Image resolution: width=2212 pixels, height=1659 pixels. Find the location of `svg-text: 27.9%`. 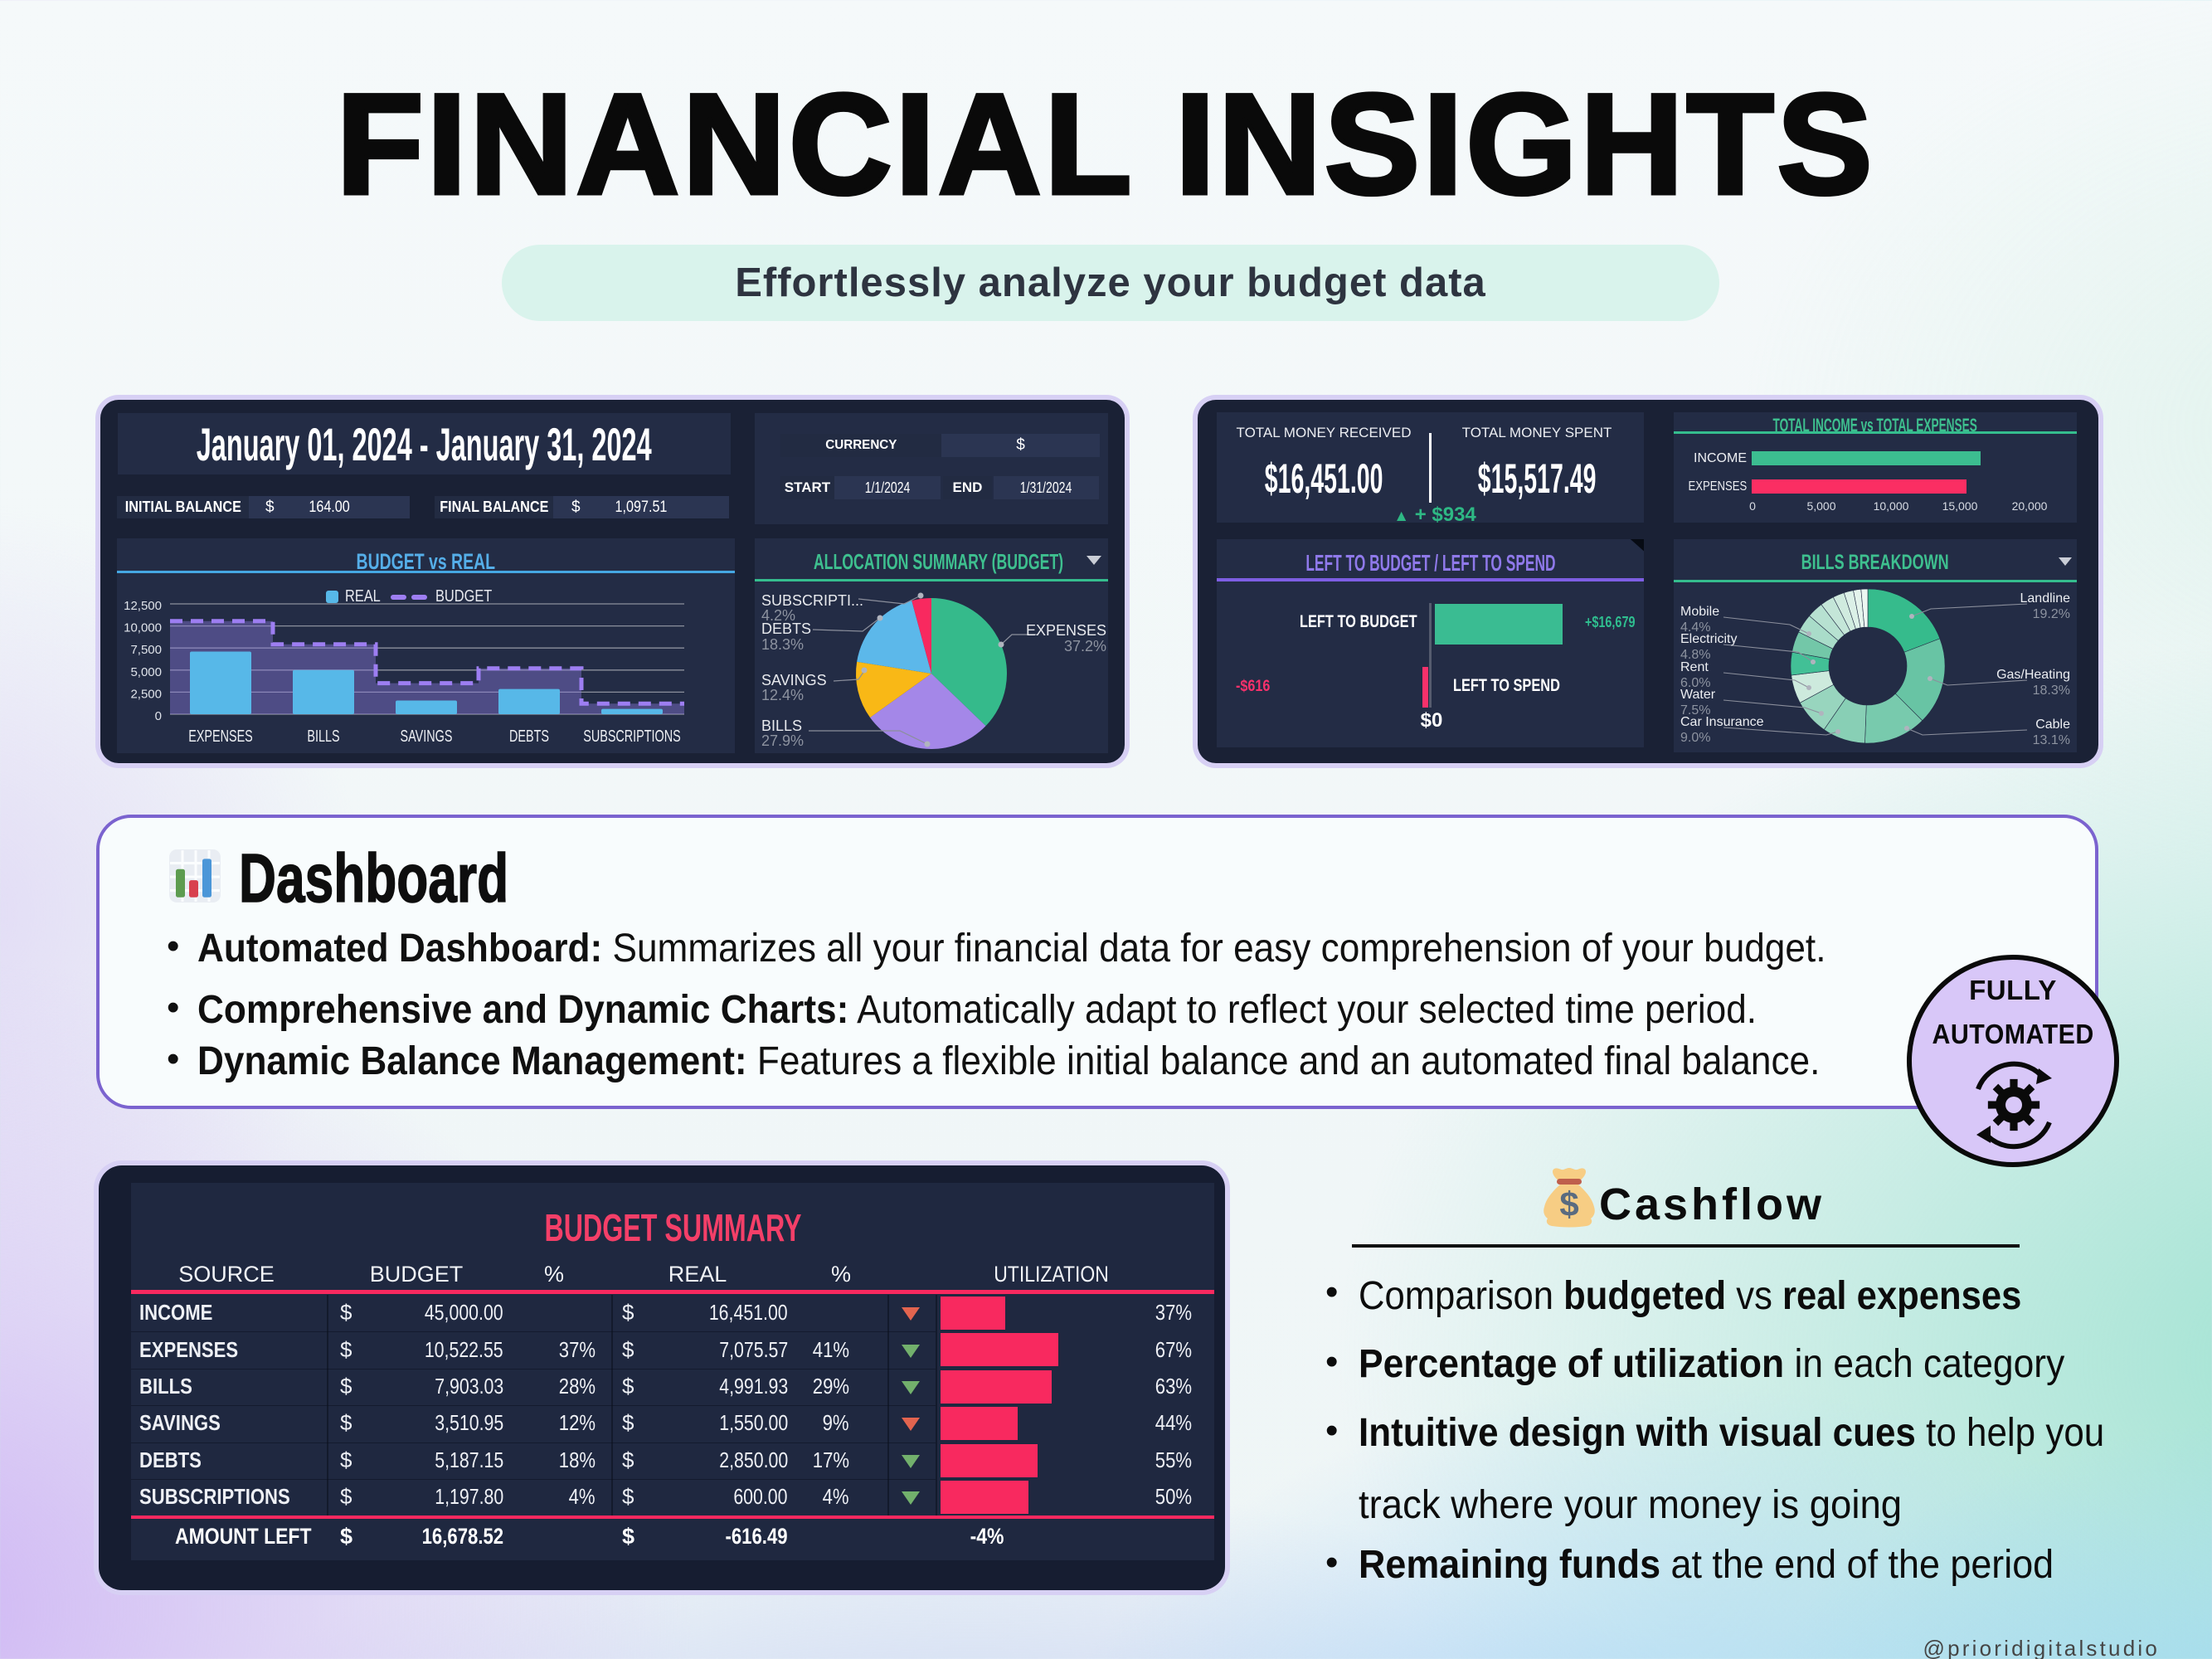

svg-text: 27.9% is located at coordinates (782, 740).